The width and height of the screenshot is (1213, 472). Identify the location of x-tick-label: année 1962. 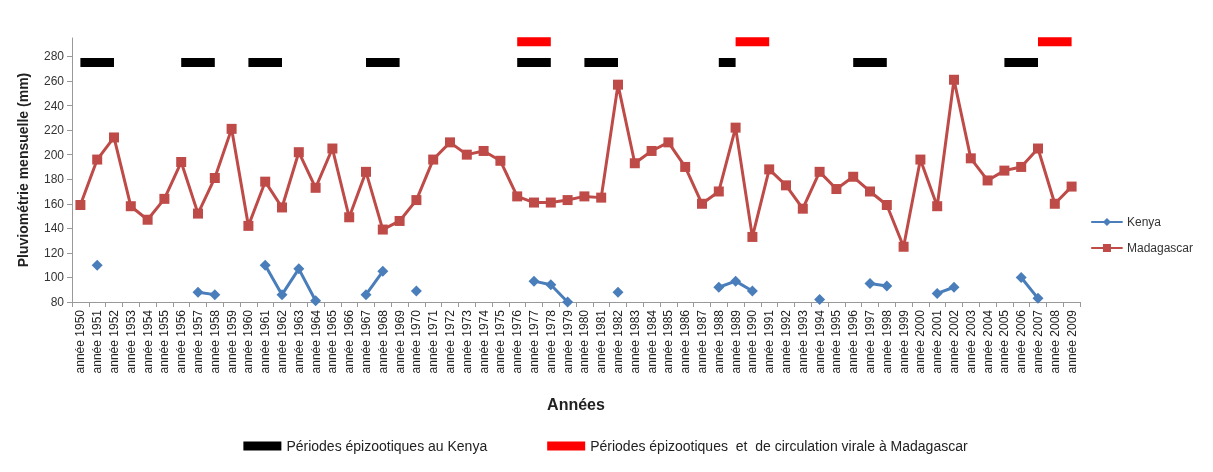
(282, 341).